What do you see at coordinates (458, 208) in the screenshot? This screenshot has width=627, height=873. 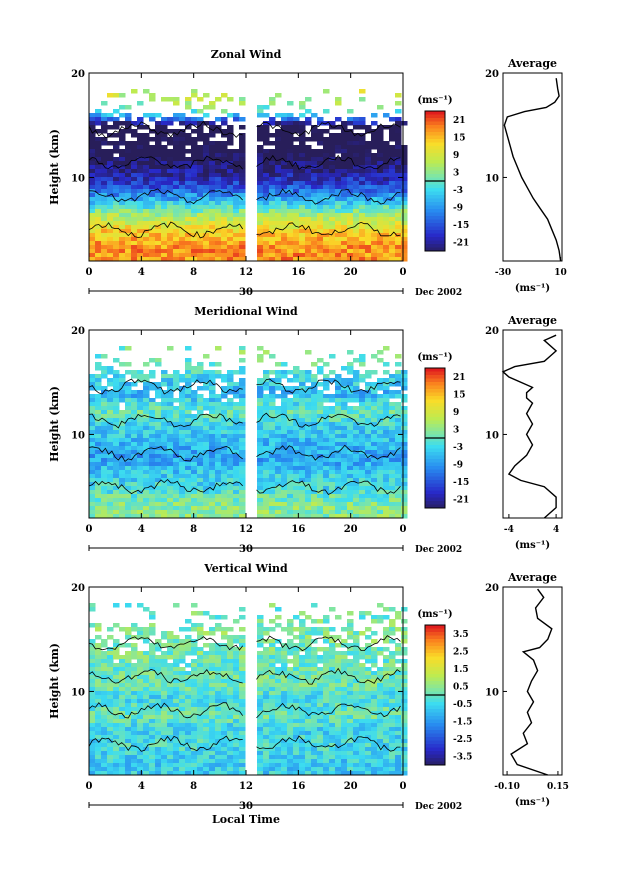 I see `colorbar-tick-label: -9` at bounding box center [458, 208].